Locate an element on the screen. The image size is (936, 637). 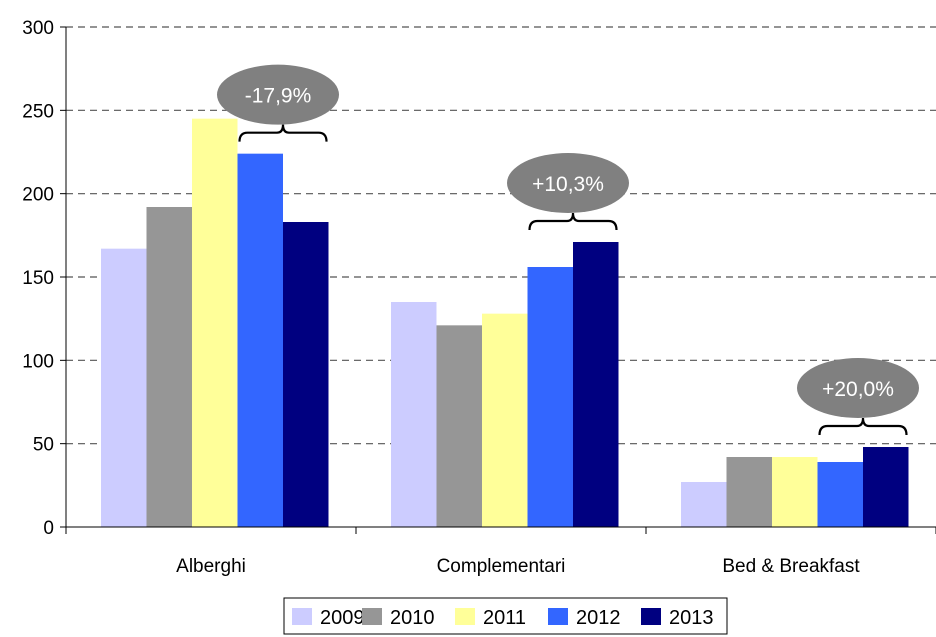
legend-swatch-2012 is located at coordinates (558, 616).